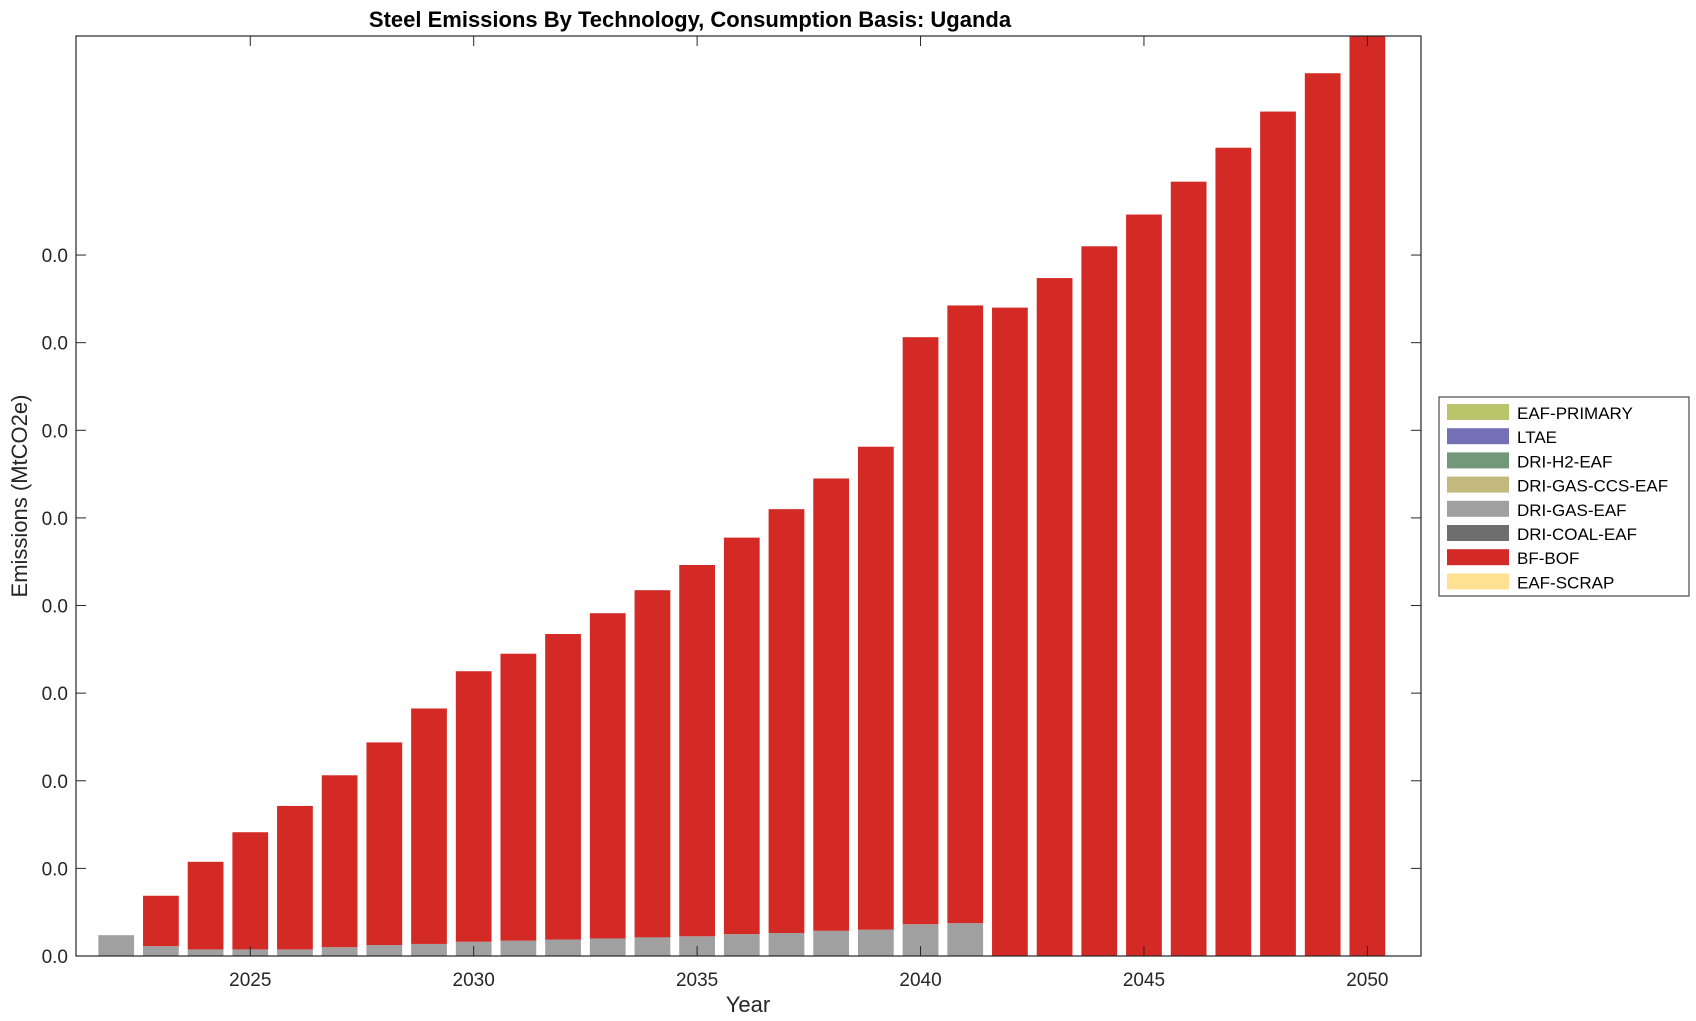 Image resolution: width=1696 pixels, height=1021 pixels. What do you see at coordinates (1478, 508) in the screenshot?
I see `legend-swatch-dri-gas-eaf` at bounding box center [1478, 508].